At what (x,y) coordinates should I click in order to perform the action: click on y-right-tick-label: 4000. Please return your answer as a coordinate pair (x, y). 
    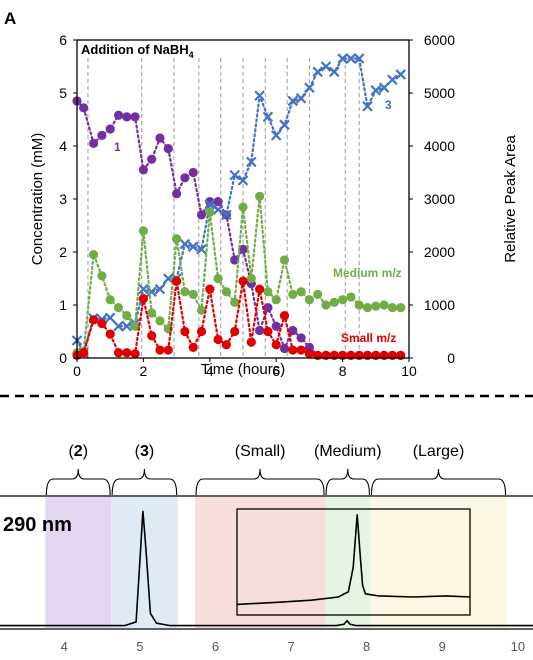
    Looking at the image, I should click on (439, 146).